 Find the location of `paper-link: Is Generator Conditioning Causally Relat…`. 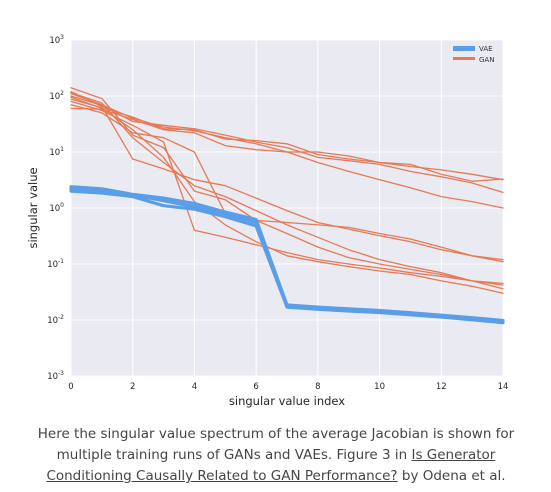

paper-link: Is Generator Conditioning Causally Relat… is located at coordinates (271, 465).